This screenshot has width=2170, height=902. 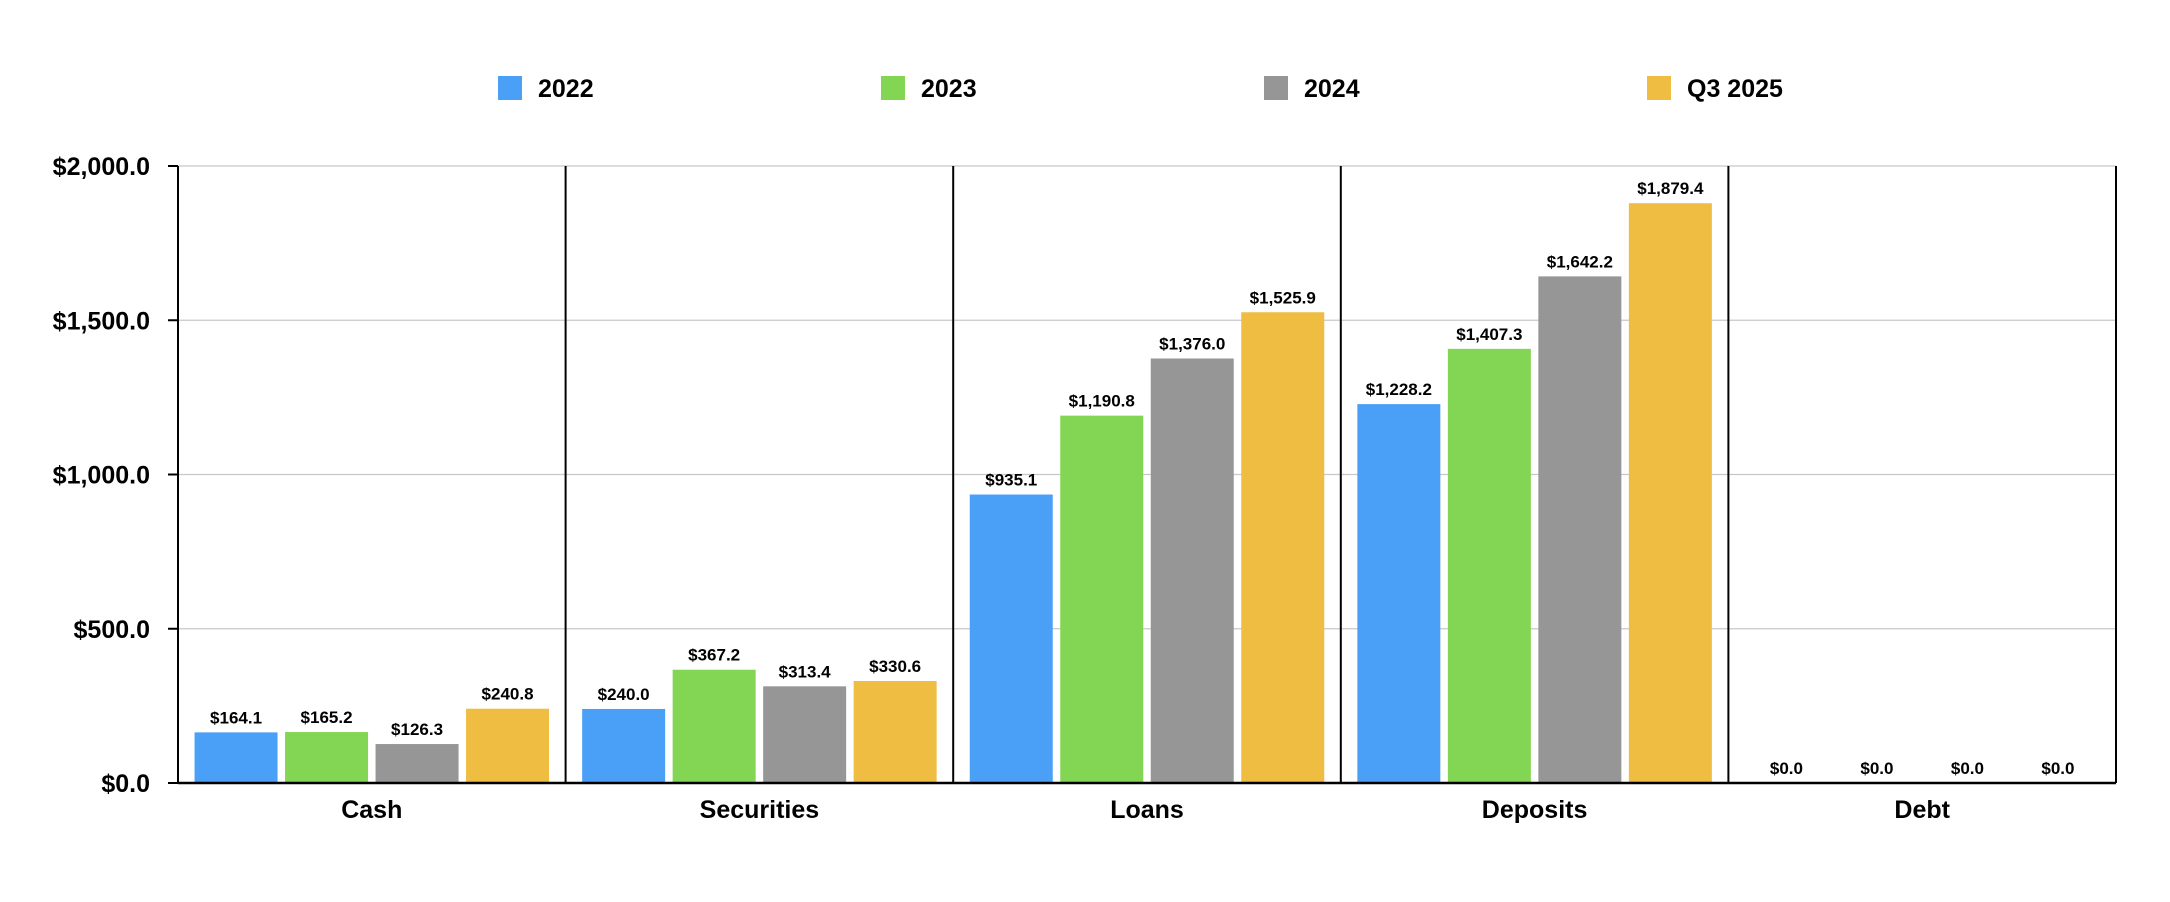 What do you see at coordinates (1140, 89) in the screenshot?
I see `legend: 2022 2023 2024 Q3 2025` at bounding box center [1140, 89].